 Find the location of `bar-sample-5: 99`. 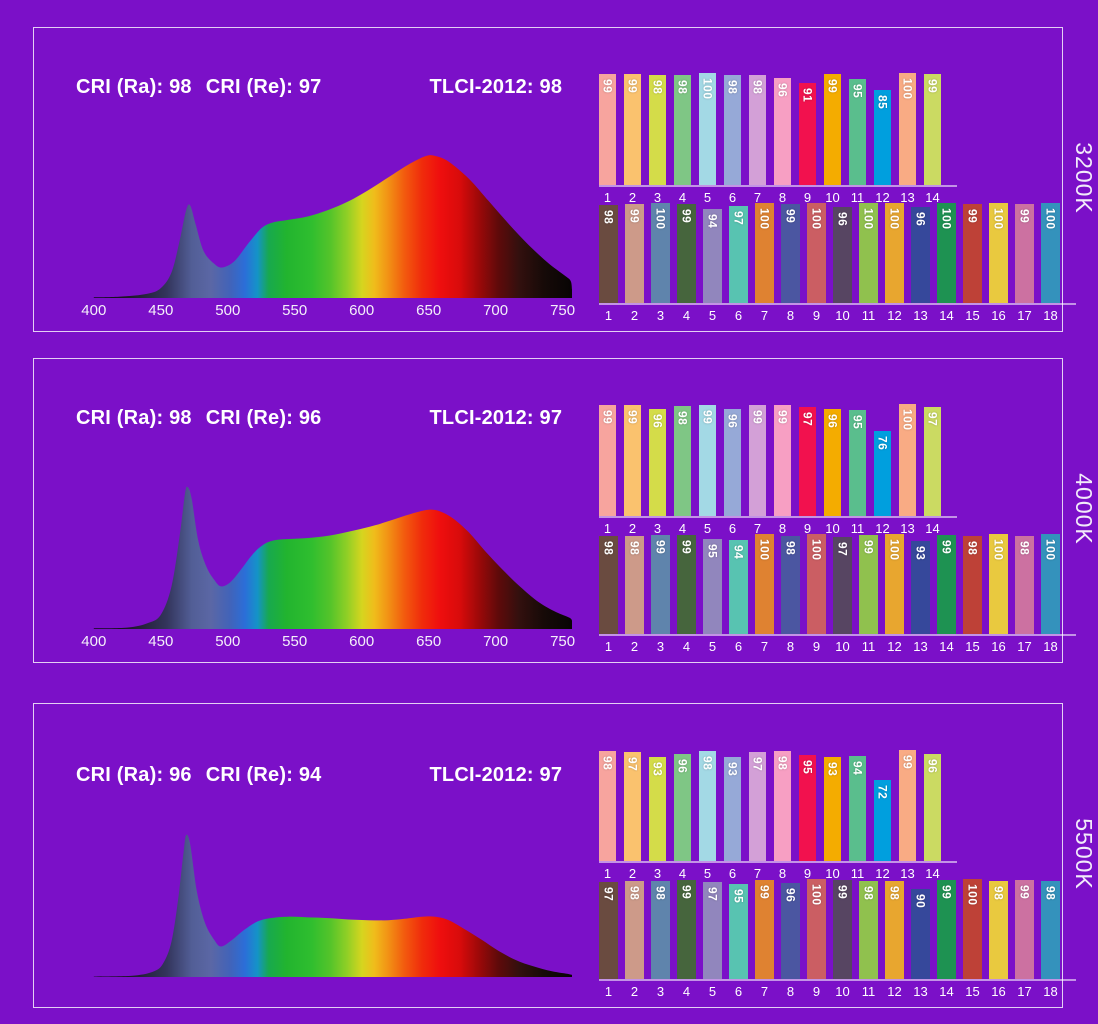

bar-sample-5: 99 is located at coordinates (707, 460).